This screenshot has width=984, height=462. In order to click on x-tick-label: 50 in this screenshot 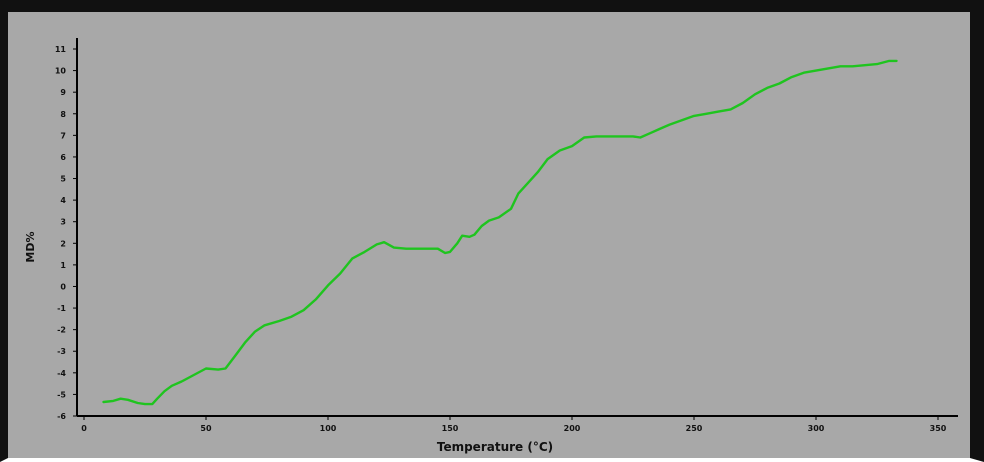, I will do `click(206, 428)`.